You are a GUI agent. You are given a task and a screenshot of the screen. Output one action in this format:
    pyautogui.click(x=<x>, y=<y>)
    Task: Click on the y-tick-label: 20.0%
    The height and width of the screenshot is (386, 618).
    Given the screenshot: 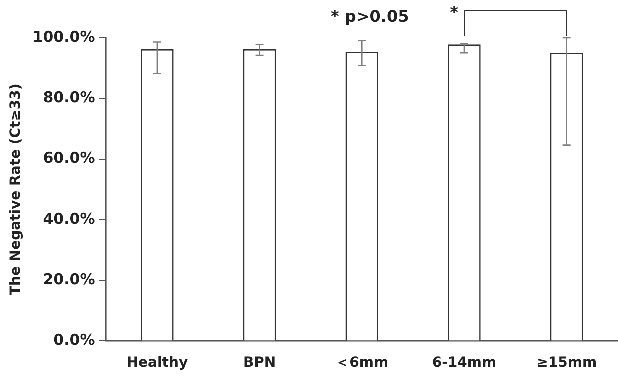 What is the action you would take?
    pyautogui.click(x=69, y=279)
    